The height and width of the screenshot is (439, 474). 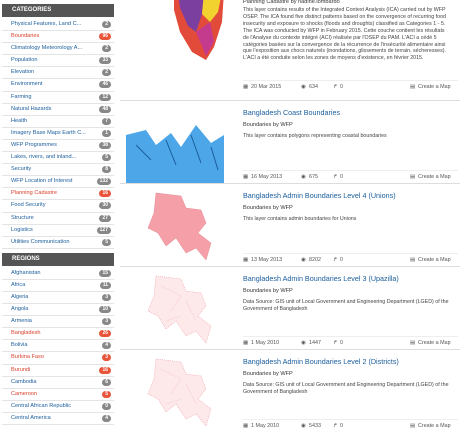 What do you see at coordinates (106, 170) in the screenshot?
I see `facet-count: 8` at bounding box center [106, 170].